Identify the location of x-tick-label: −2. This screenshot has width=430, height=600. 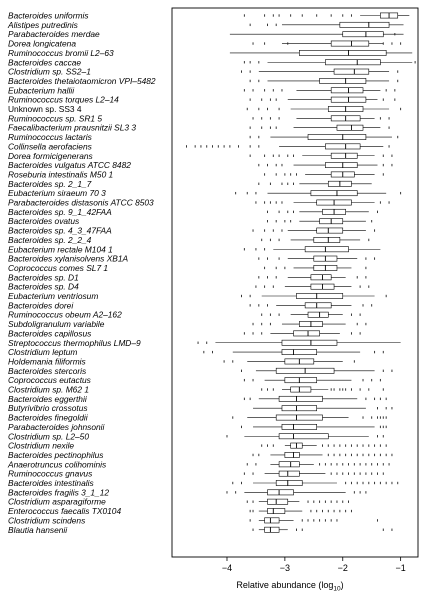
(343, 568).